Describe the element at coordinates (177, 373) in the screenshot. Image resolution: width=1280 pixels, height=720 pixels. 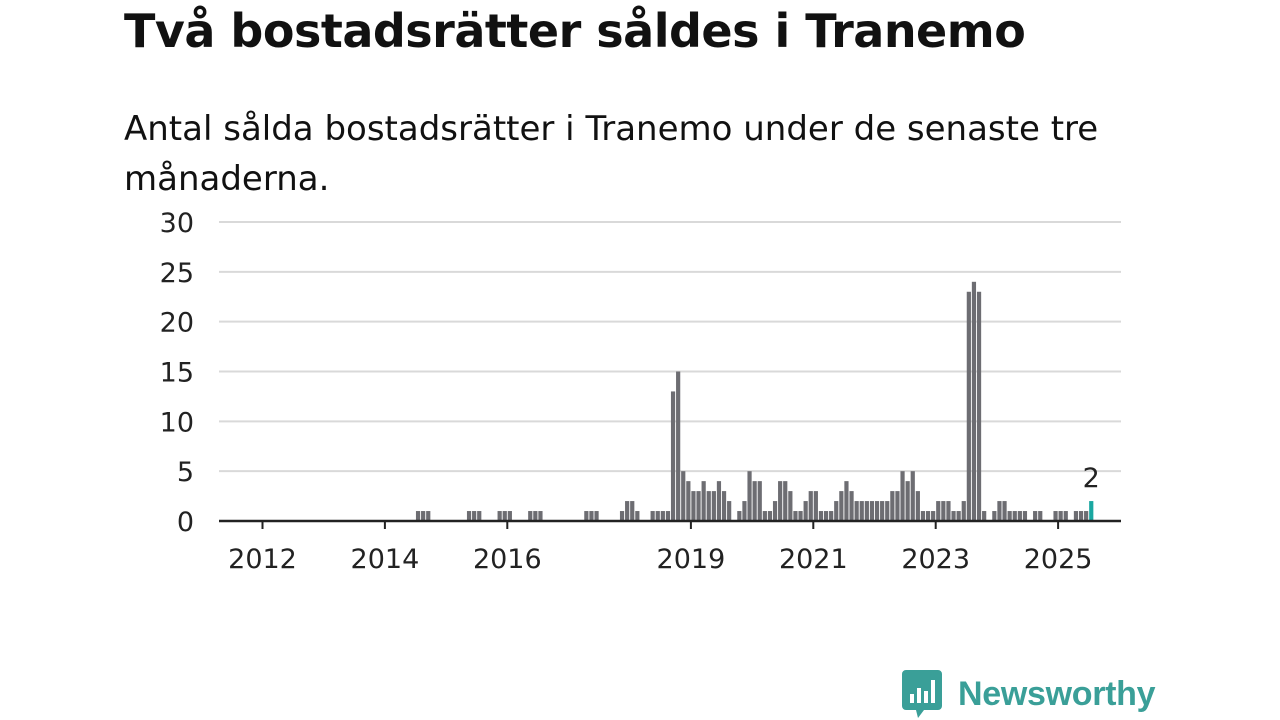
I see `y-tick-label: 15` at that location.